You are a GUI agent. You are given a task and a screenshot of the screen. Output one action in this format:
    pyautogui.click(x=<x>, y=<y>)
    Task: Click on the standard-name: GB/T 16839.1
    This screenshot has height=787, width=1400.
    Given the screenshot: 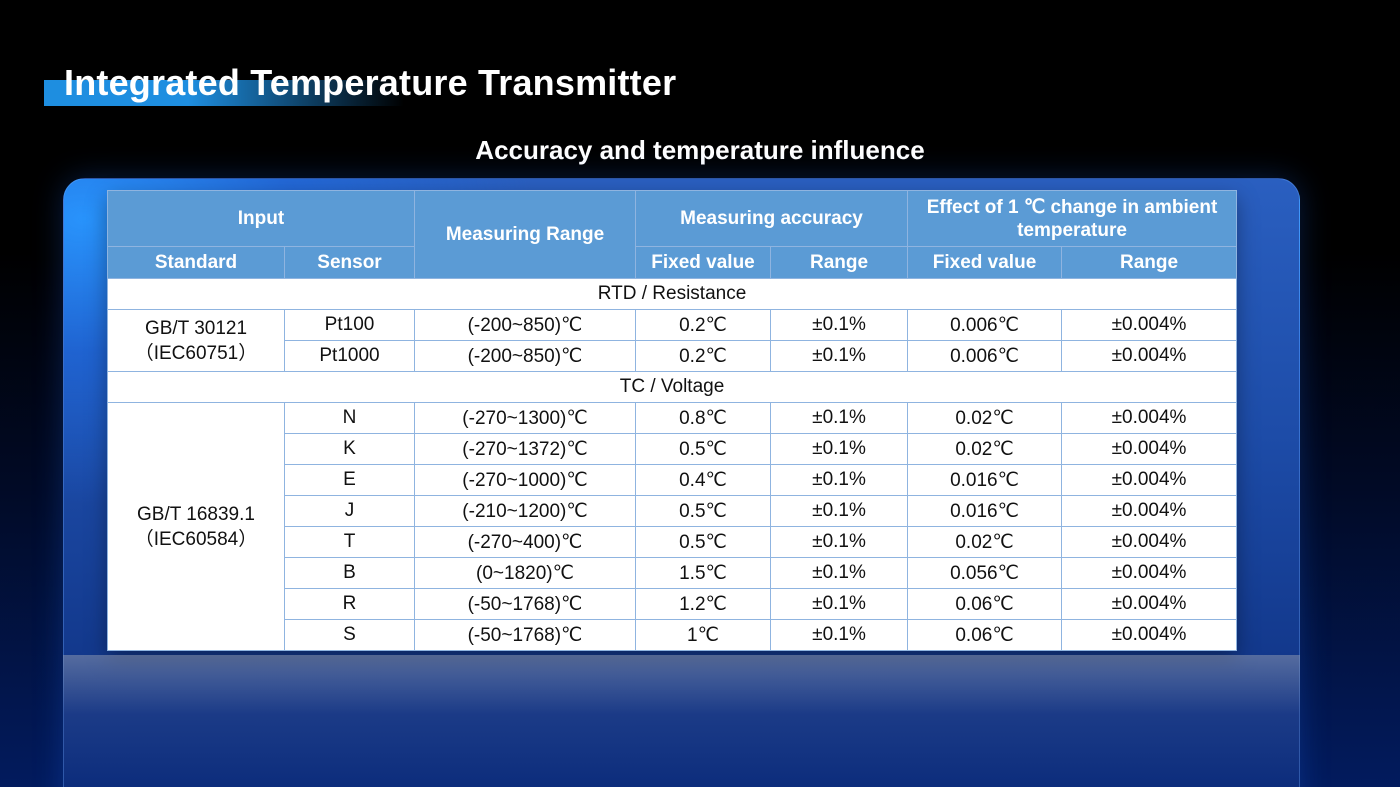 What is the action you would take?
    pyautogui.click(x=196, y=514)
    